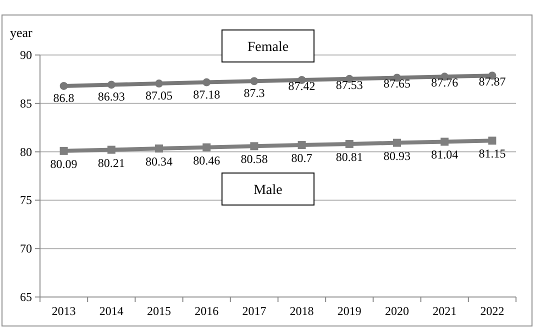  I want to click on x-tick-label: 2017, so click(254, 311).